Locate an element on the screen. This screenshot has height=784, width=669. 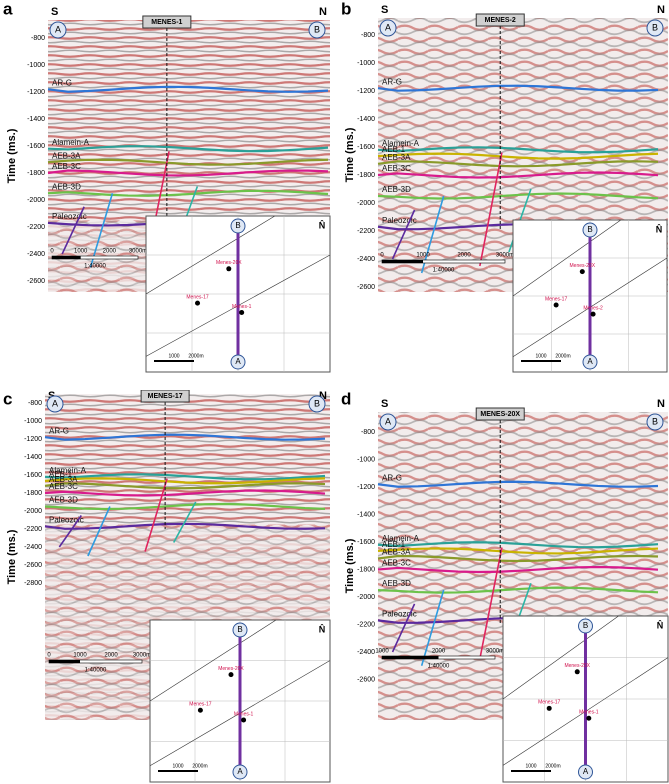
well-box is located at coordinates (167, 22).